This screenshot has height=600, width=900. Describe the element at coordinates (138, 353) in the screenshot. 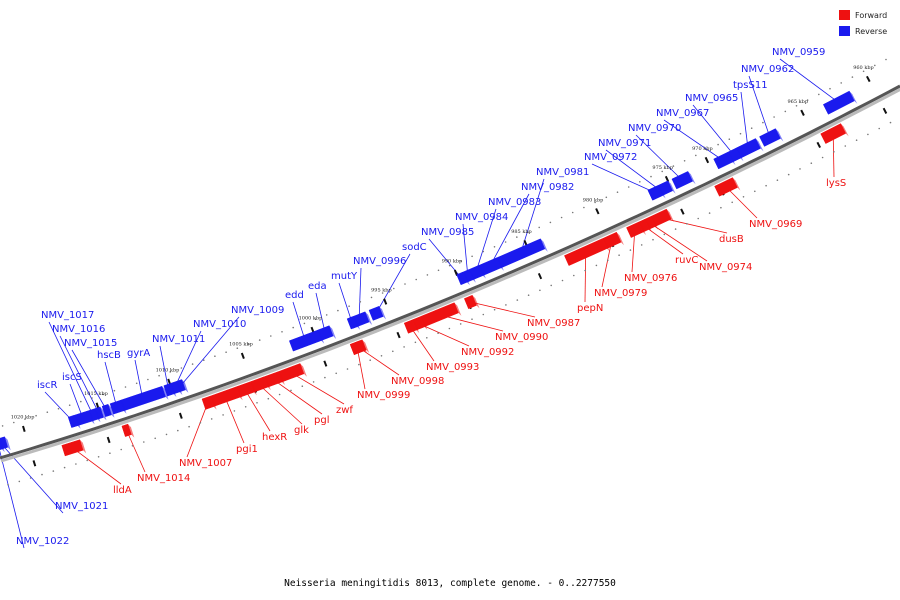

I see `reverse-gene-label: gyrA` at that location.